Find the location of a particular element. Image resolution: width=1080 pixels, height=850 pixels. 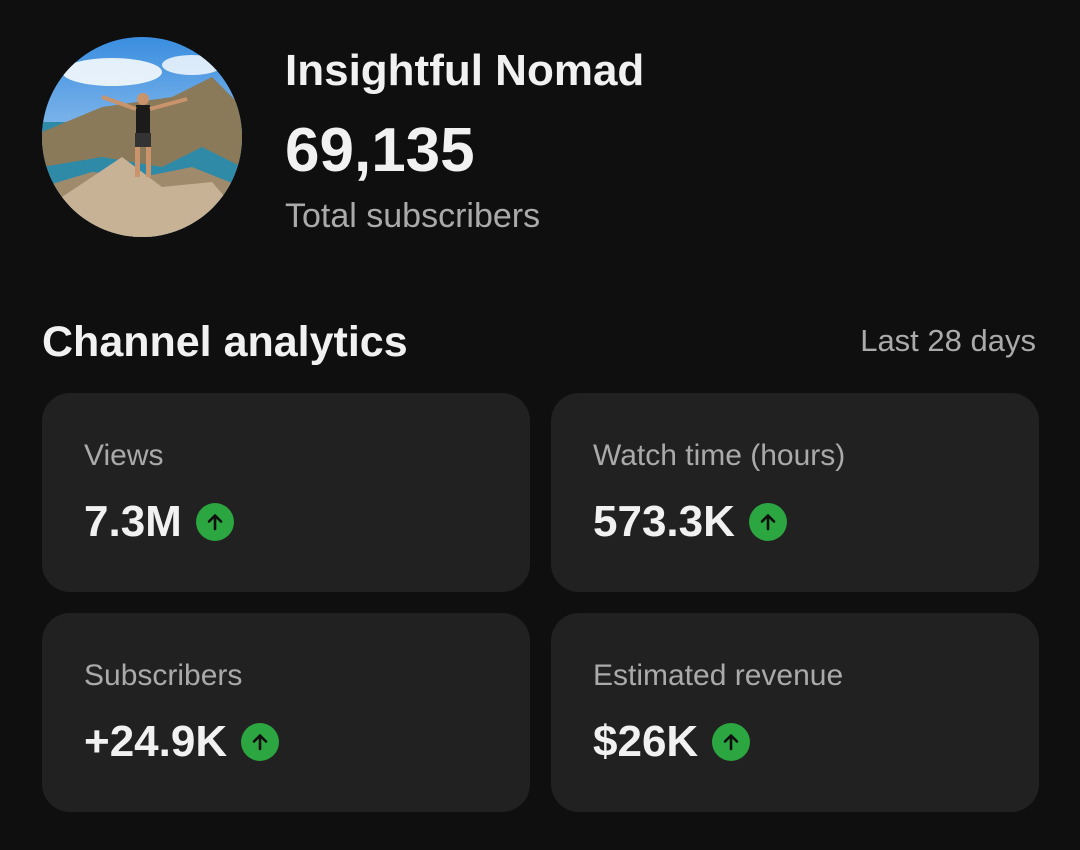

card-label: Estimated revenue is located at coordinates (718, 675).